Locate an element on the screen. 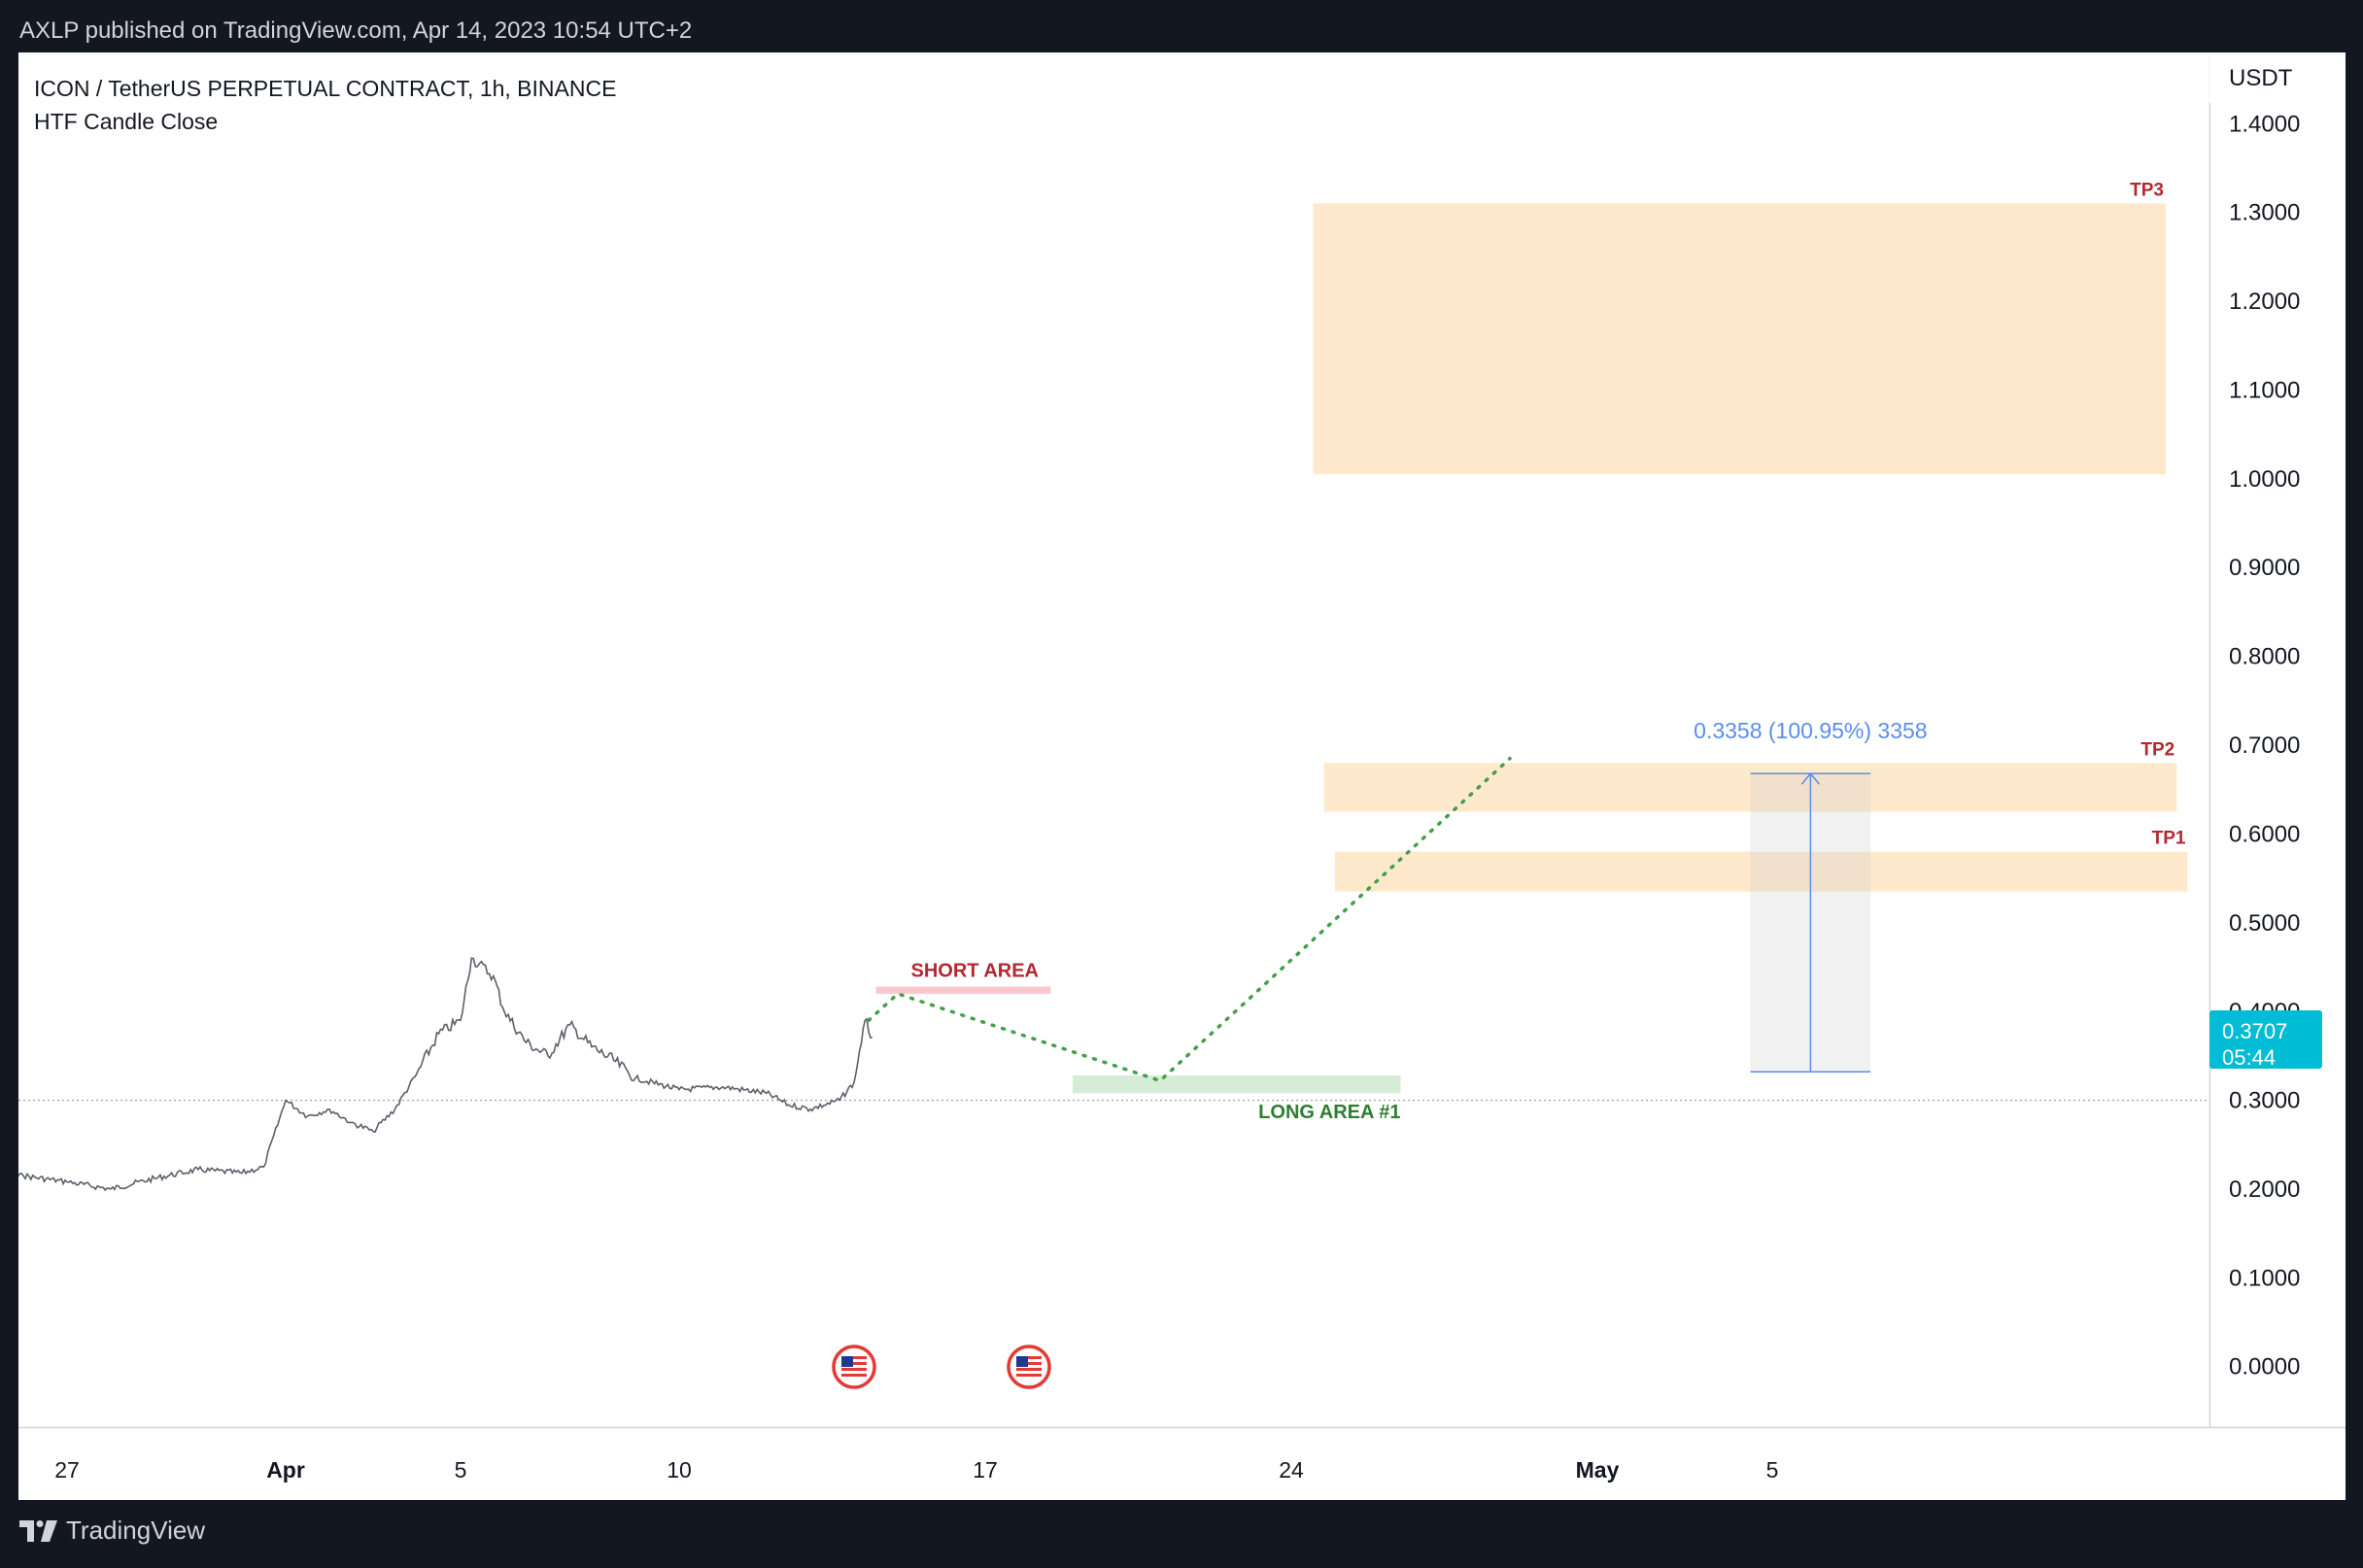  projection-path is located at coordinates (1189, 919).